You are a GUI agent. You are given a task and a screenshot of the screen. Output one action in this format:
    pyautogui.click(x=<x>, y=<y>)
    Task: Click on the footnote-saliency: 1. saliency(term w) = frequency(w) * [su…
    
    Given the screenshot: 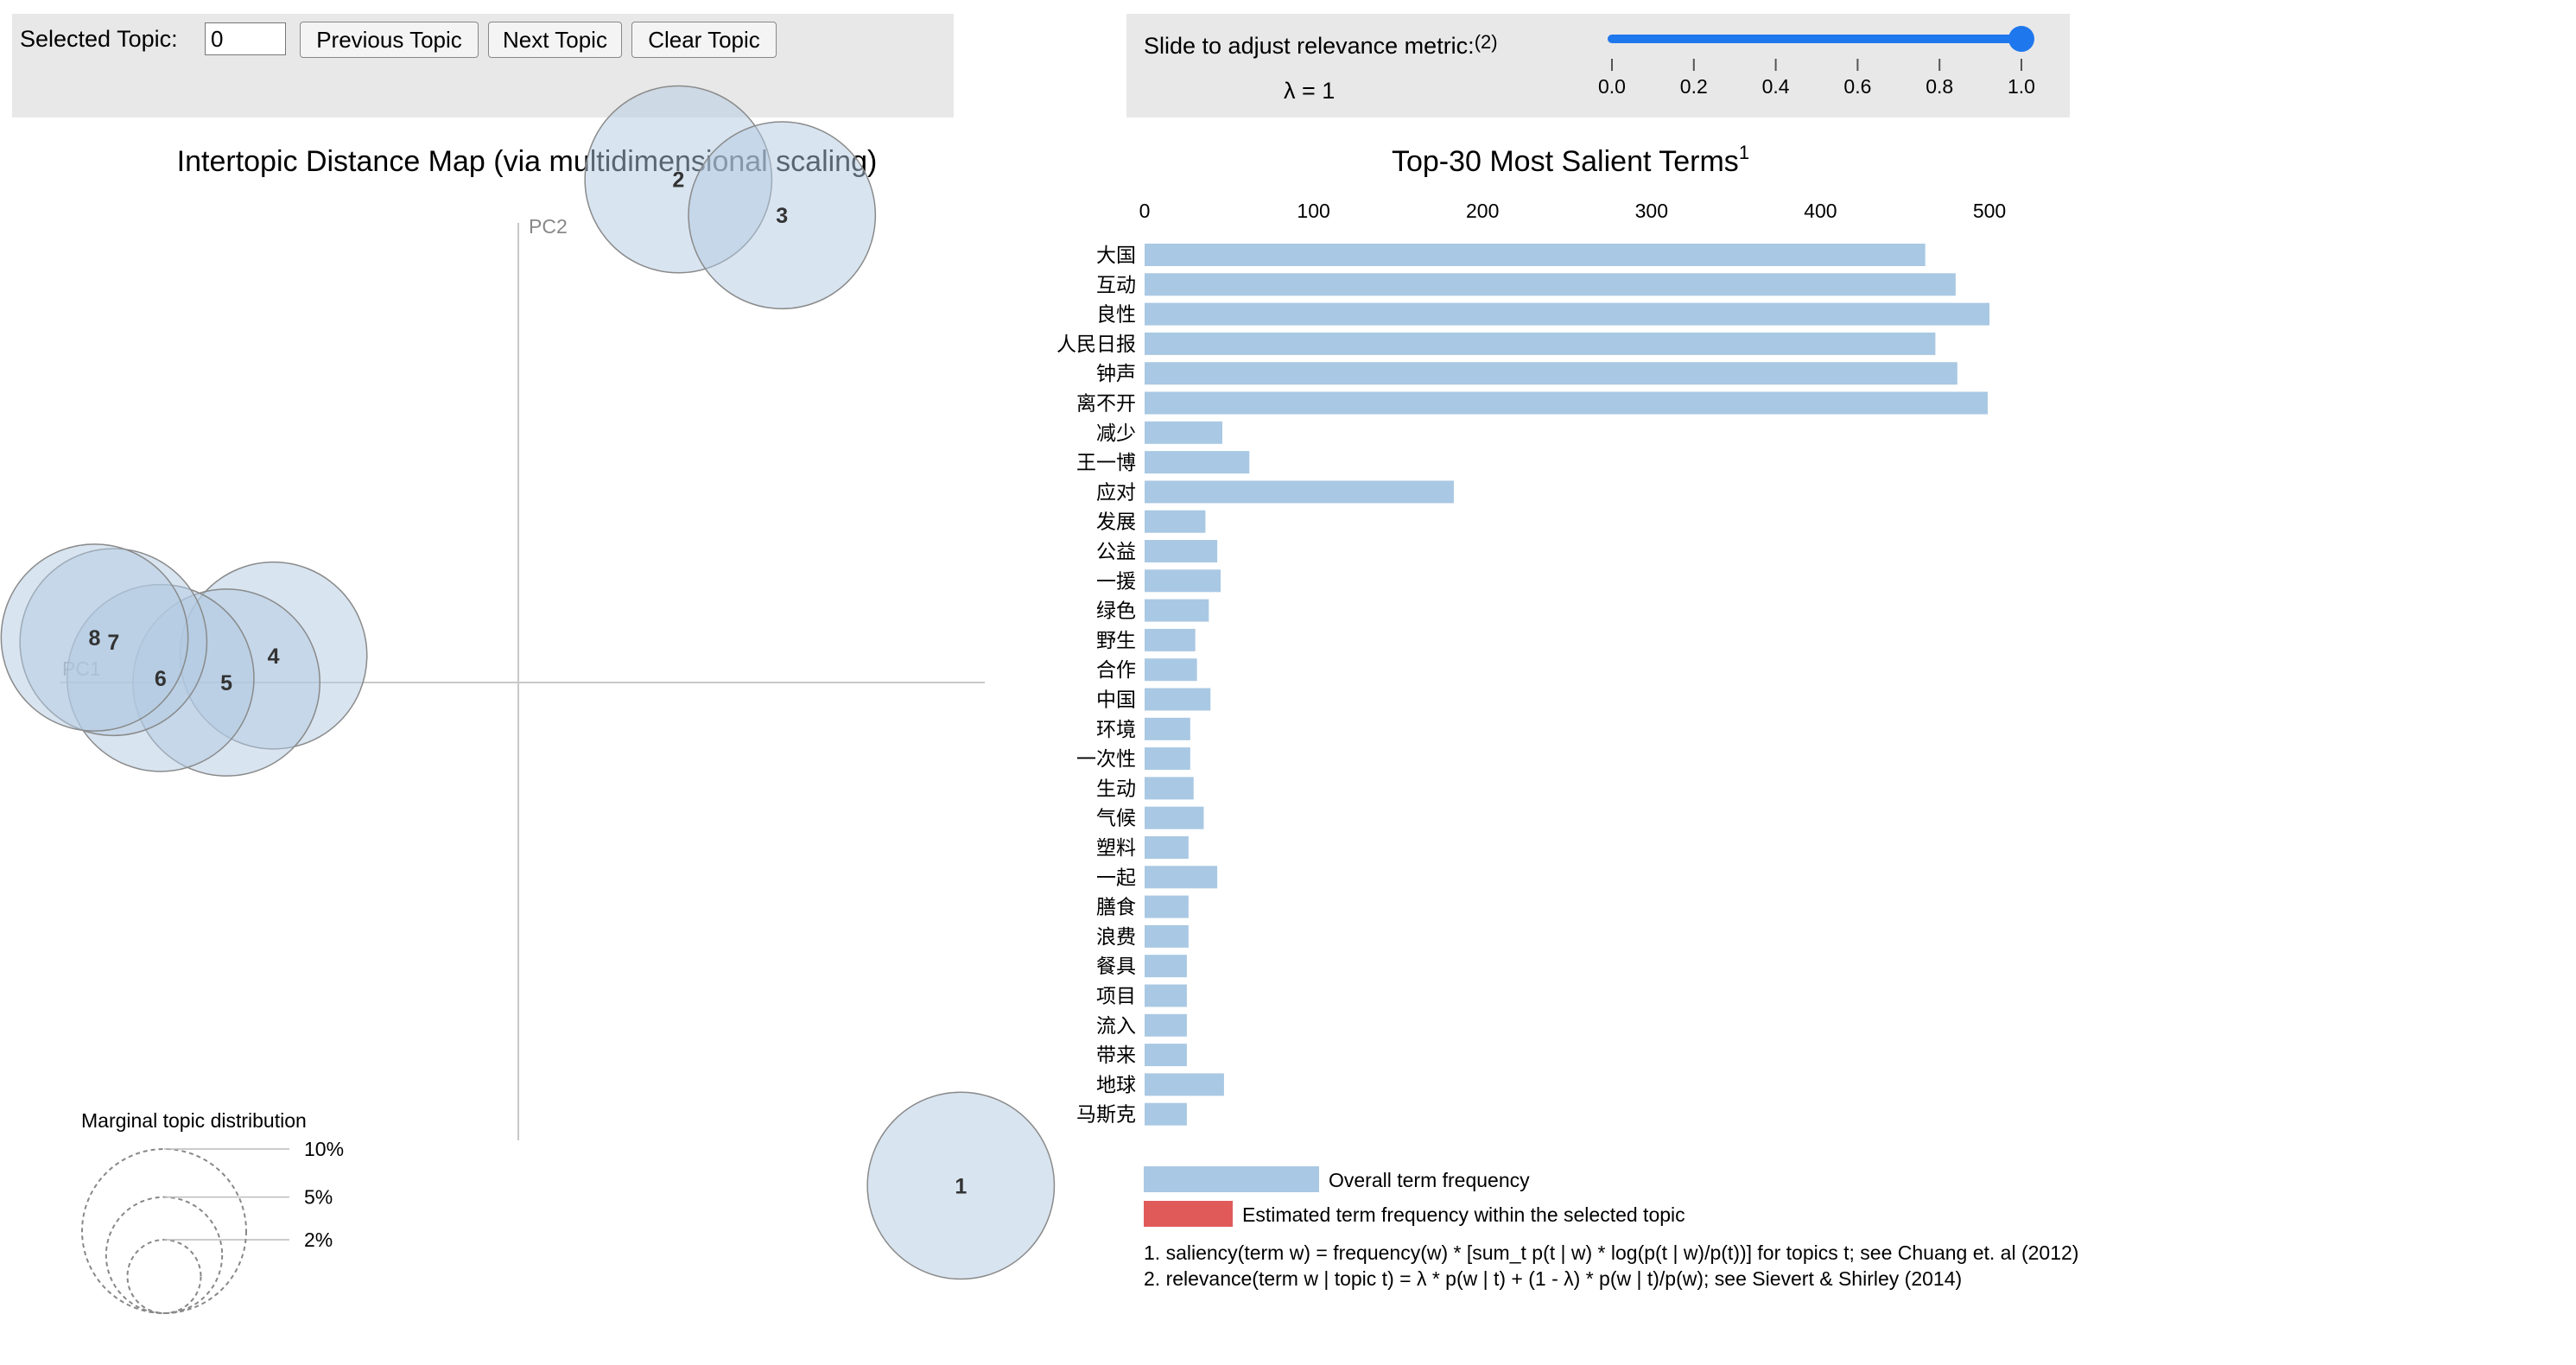 What is the action you would take?
    pyautogui.click(x=1611, y=1253)
    